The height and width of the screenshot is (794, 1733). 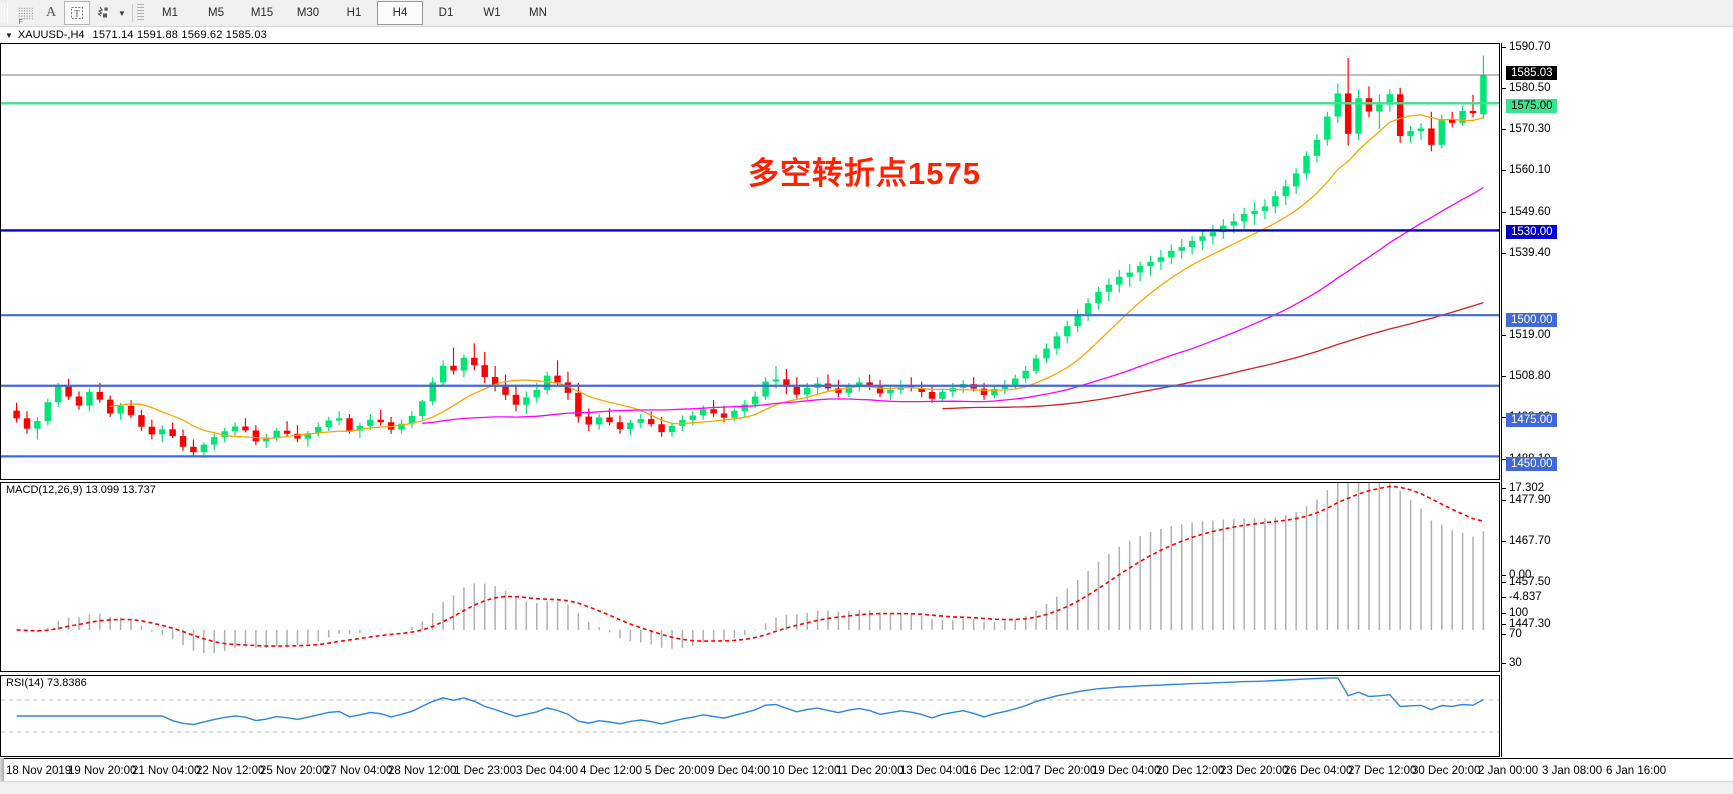 What do you see at coordinates (1446, 771) in the screenshot?
I see `time-axis-label: 30 Dec 20:00` at bounding box center [1446, 771].